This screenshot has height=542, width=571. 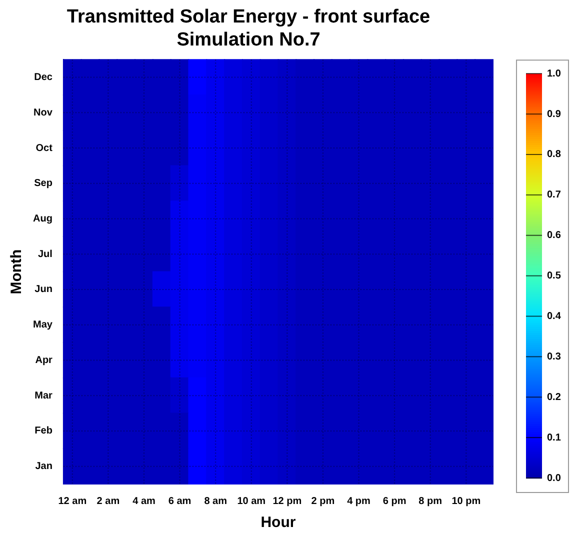 I want to click on color-bar-label: 0.4, so click(x=554, y=316).